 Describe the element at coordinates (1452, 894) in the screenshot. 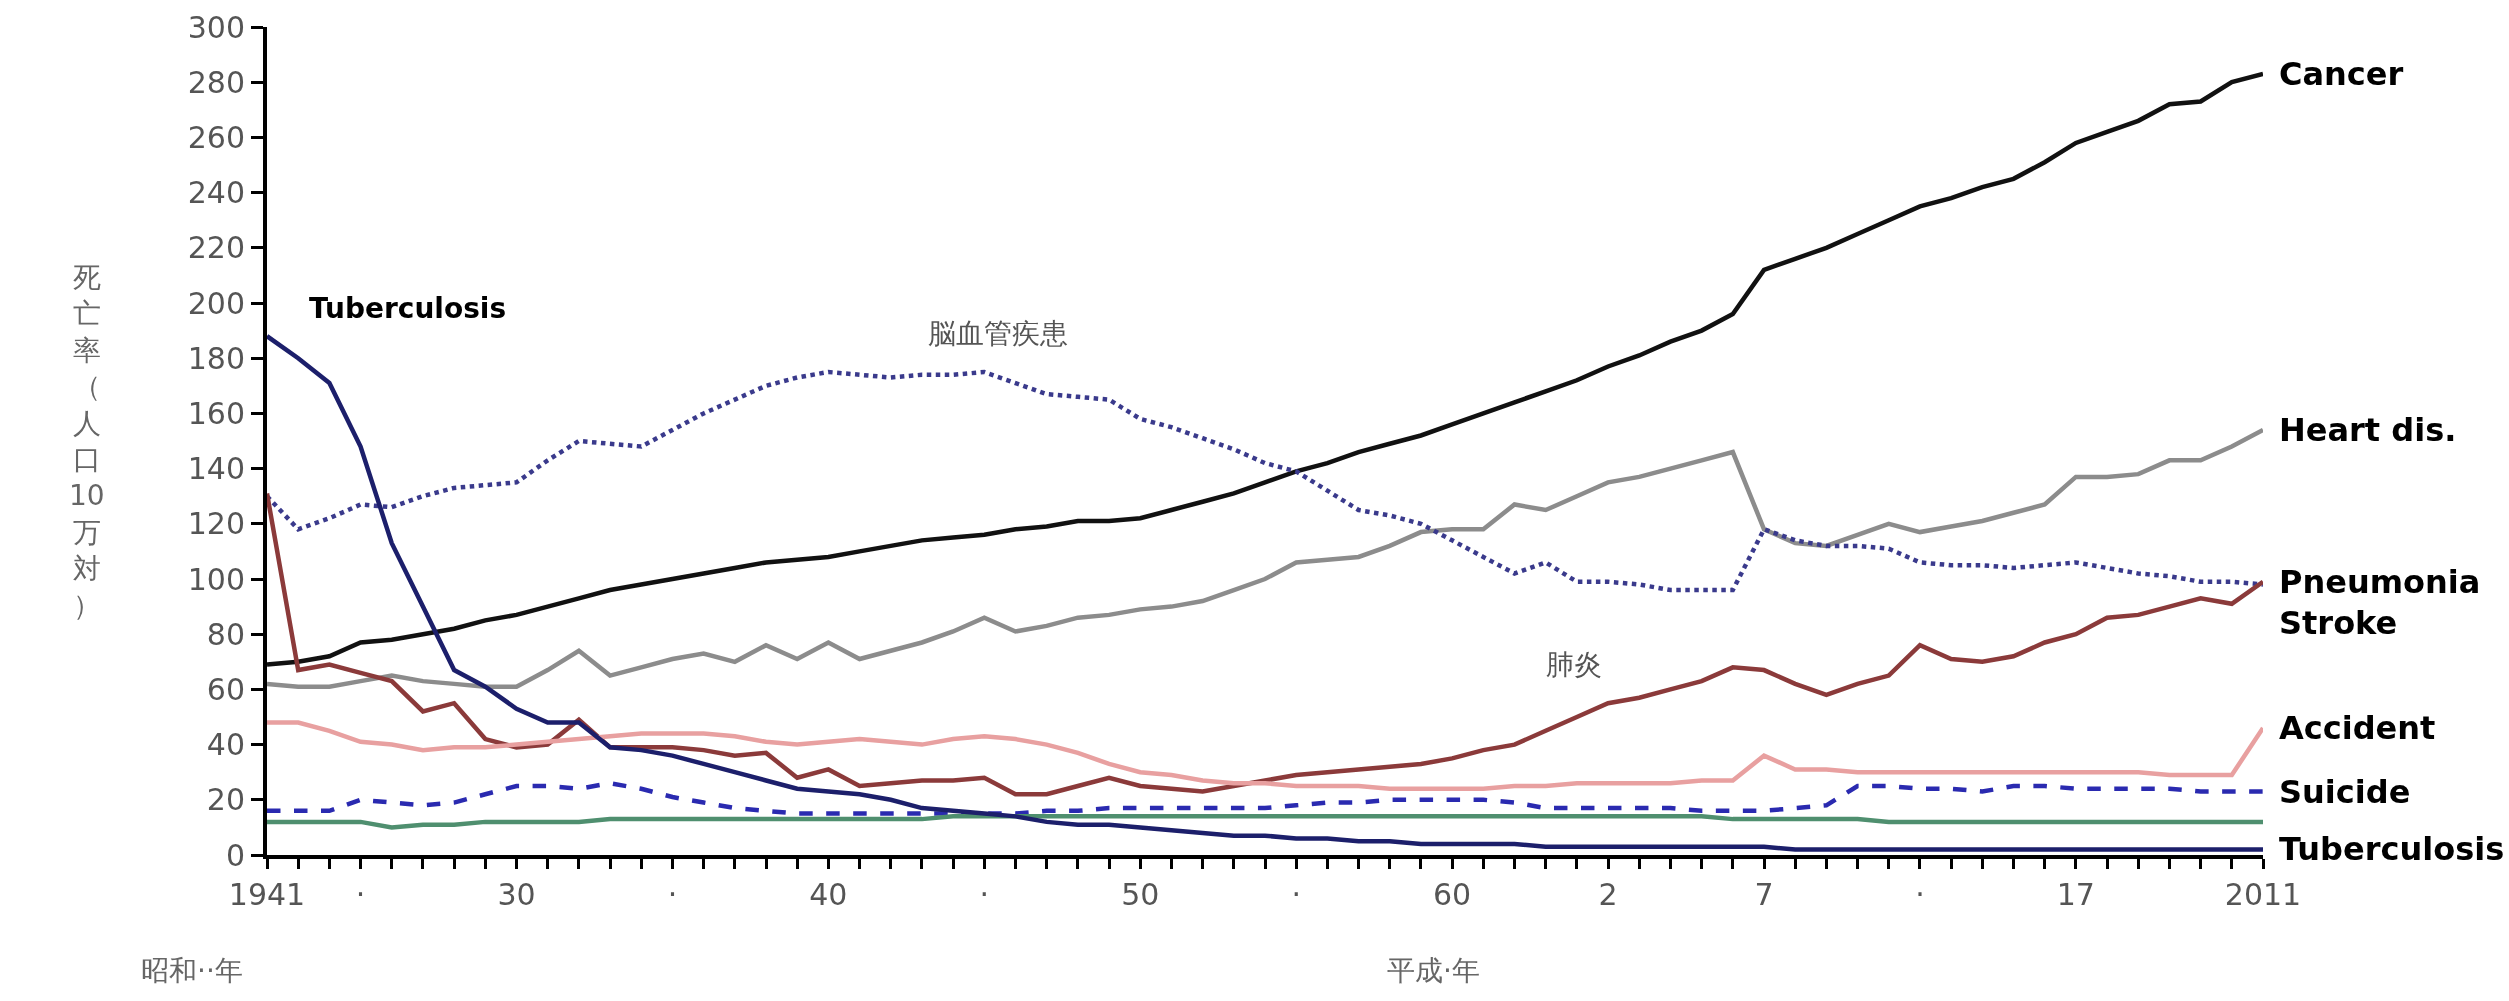

I see `x-tick-label: 60` at that location.